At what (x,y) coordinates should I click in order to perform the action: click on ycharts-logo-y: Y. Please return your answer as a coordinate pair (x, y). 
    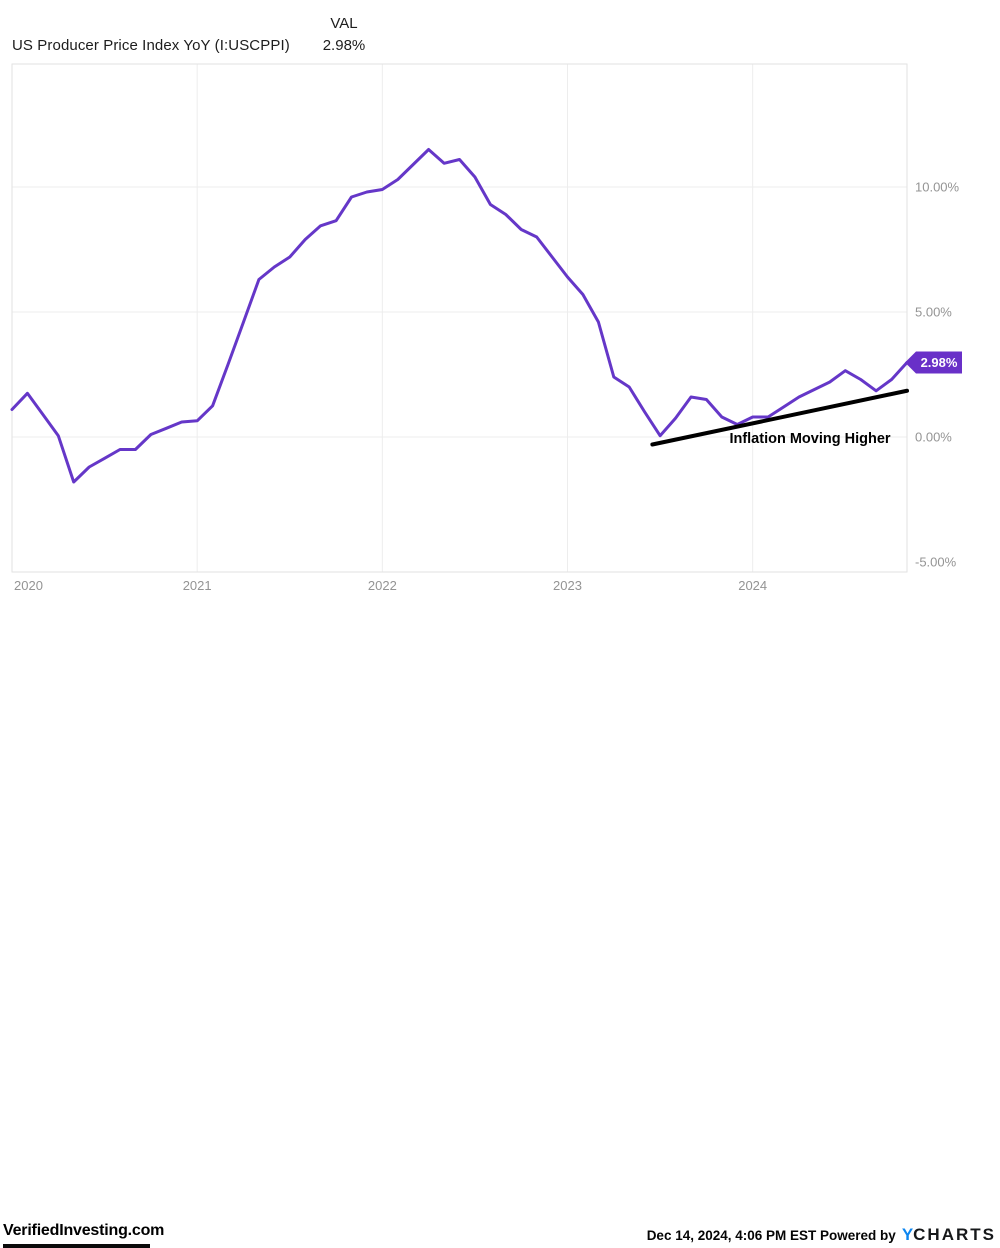
    Looking at the image, I should click on (907, 1234).